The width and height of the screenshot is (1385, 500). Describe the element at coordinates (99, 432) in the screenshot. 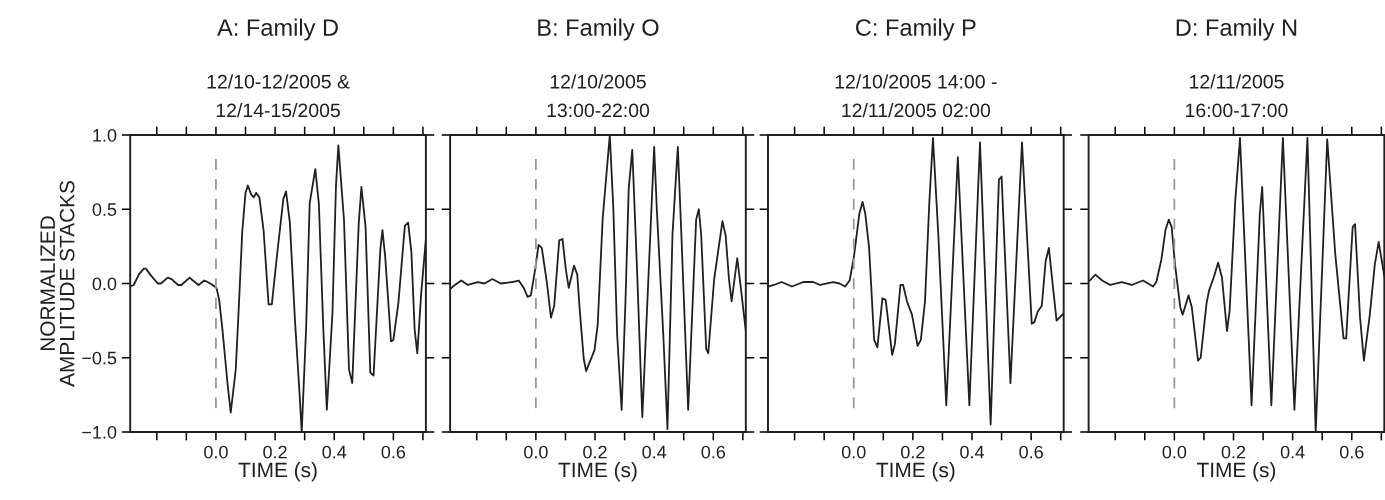

I see `y-tick-label: −1.0` at that location.